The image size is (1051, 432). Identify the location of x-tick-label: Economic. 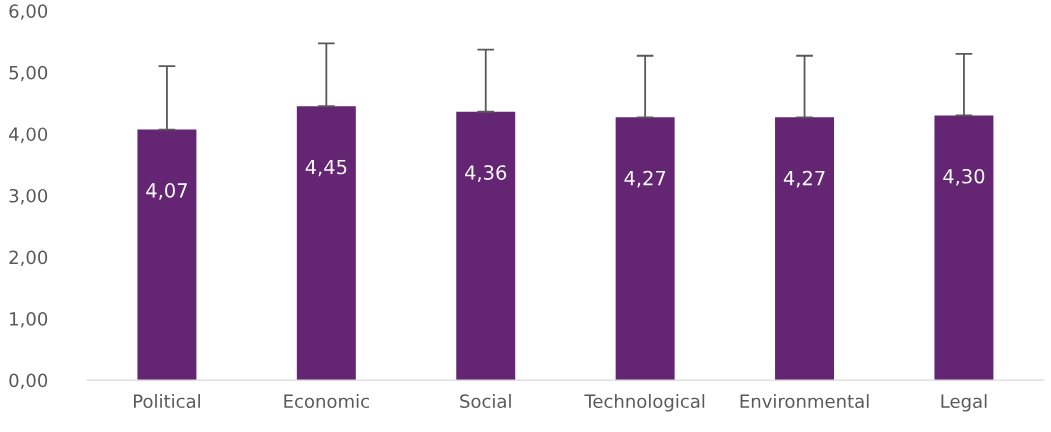
(326, 401).